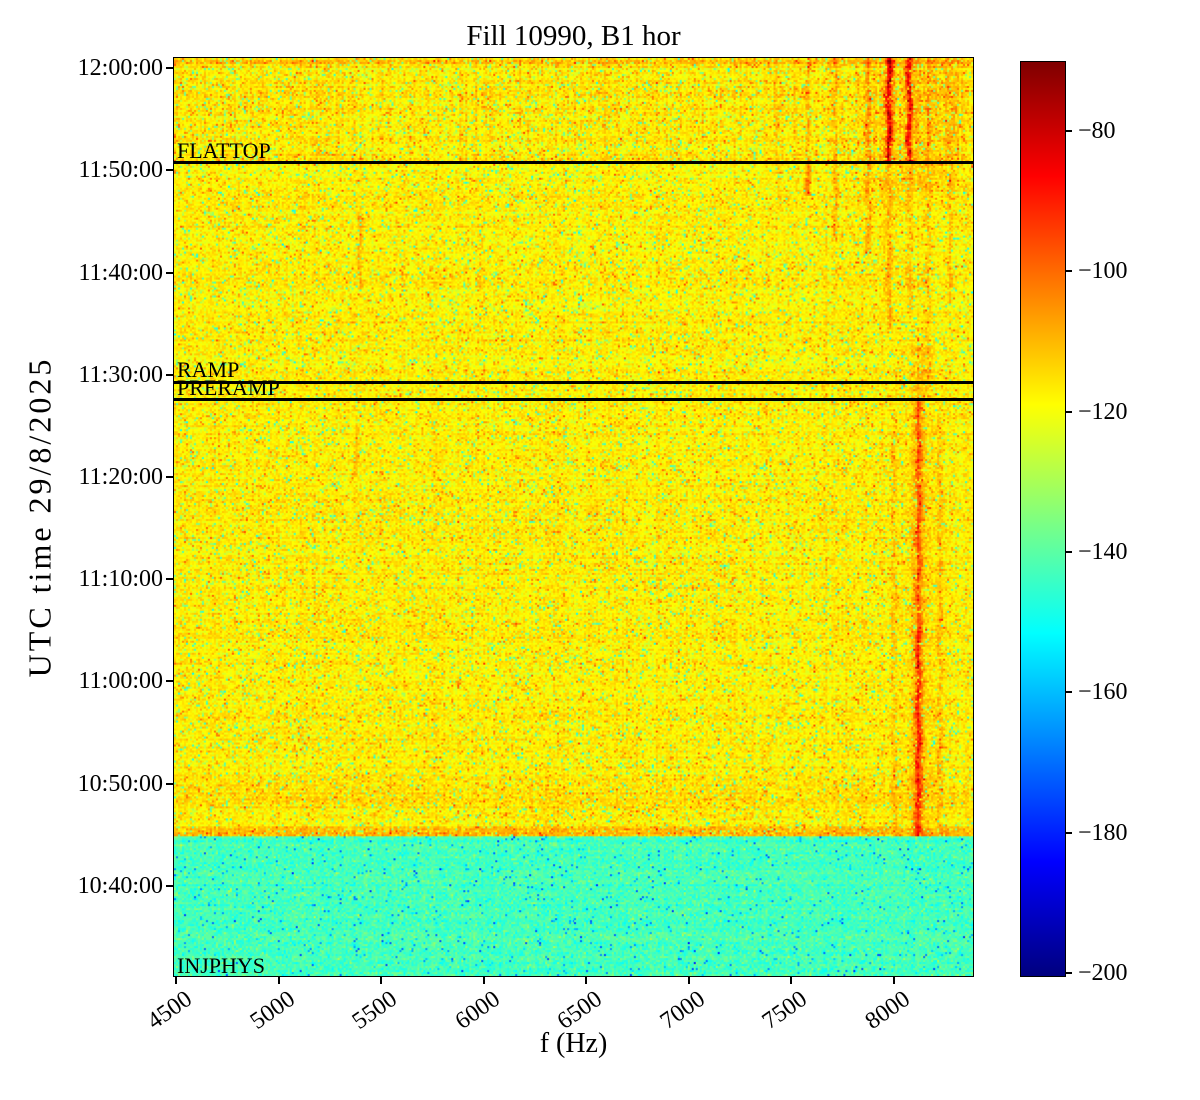  Describe the element at coordinates (1103, 551) in the screenshot. I see `colorbar-tick-label: −140` at that location.